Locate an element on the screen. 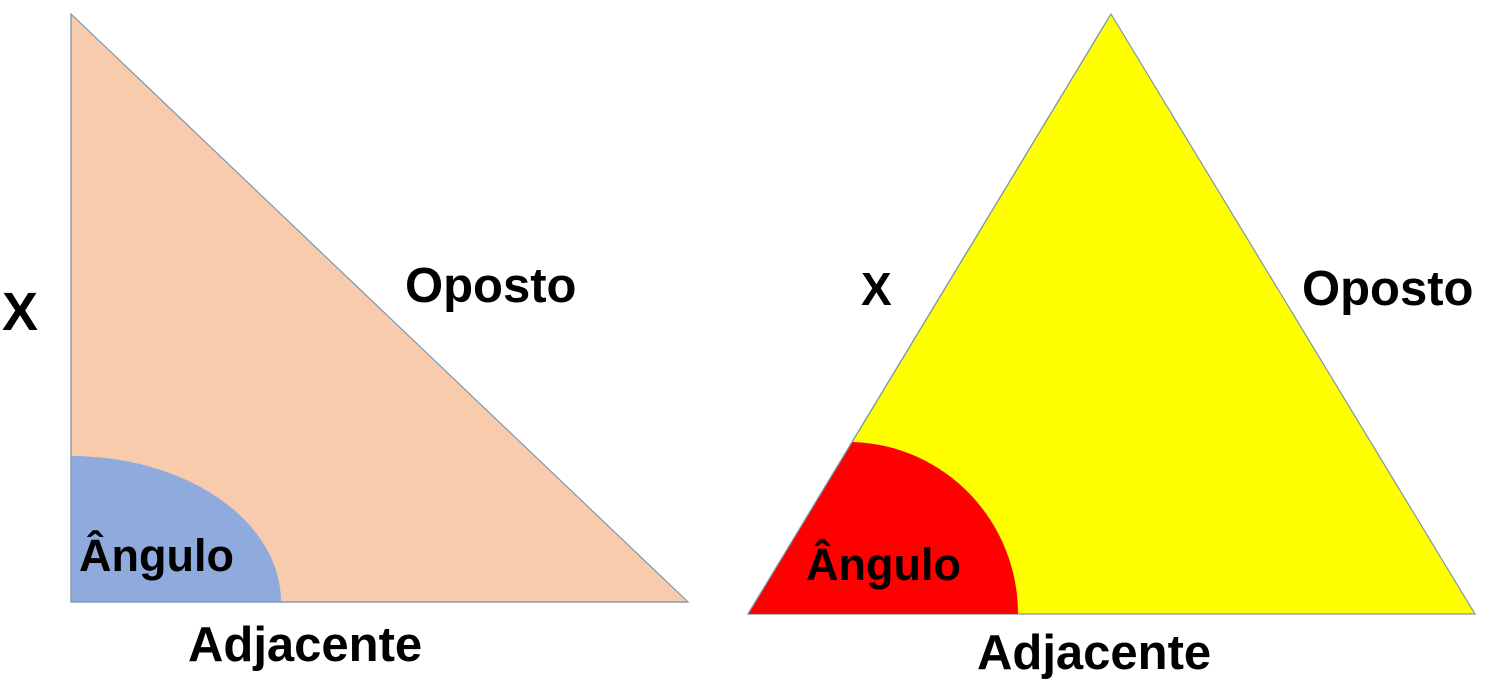 This screenshot has width=1493, height=682. left-angle-label: Ângulo is located at coordinates (156, 555).